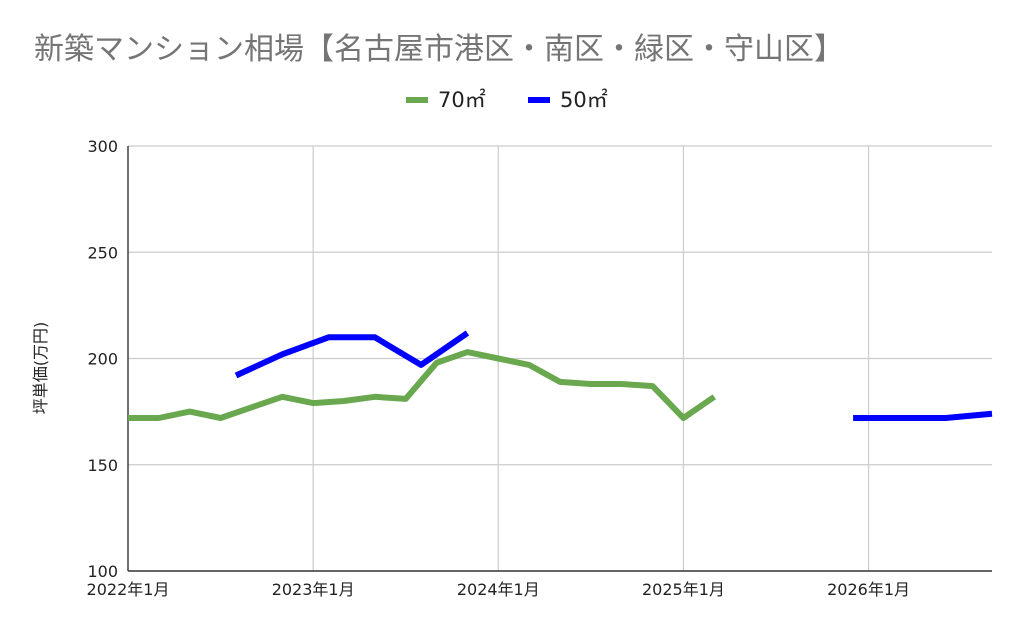  Describe the element at coordinates (102, 465) in the screenshot. I see `y-tick-label: 150` at that location.